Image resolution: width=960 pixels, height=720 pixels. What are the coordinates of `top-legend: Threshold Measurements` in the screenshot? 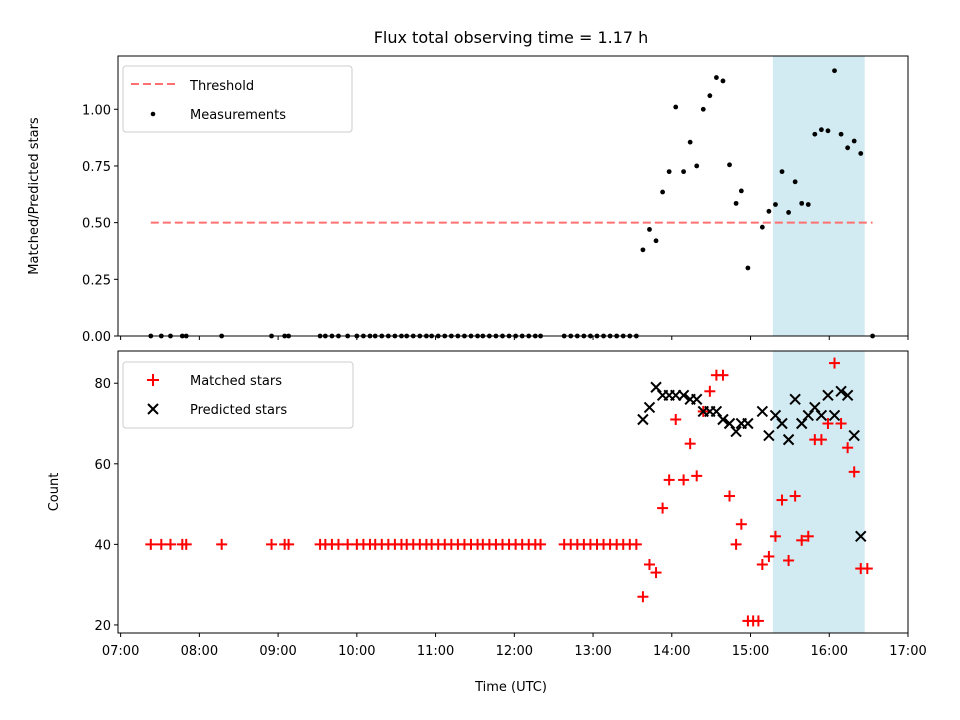 It's located at (237, 99).